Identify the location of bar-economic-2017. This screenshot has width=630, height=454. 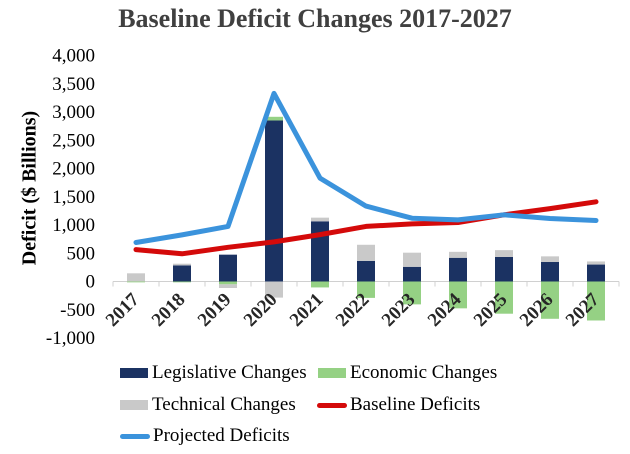
(136, 282).